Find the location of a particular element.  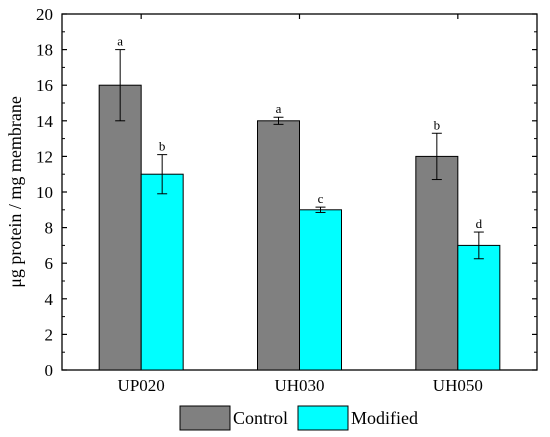

x-tick-label: UH050 is located at coordinates (458, 385).